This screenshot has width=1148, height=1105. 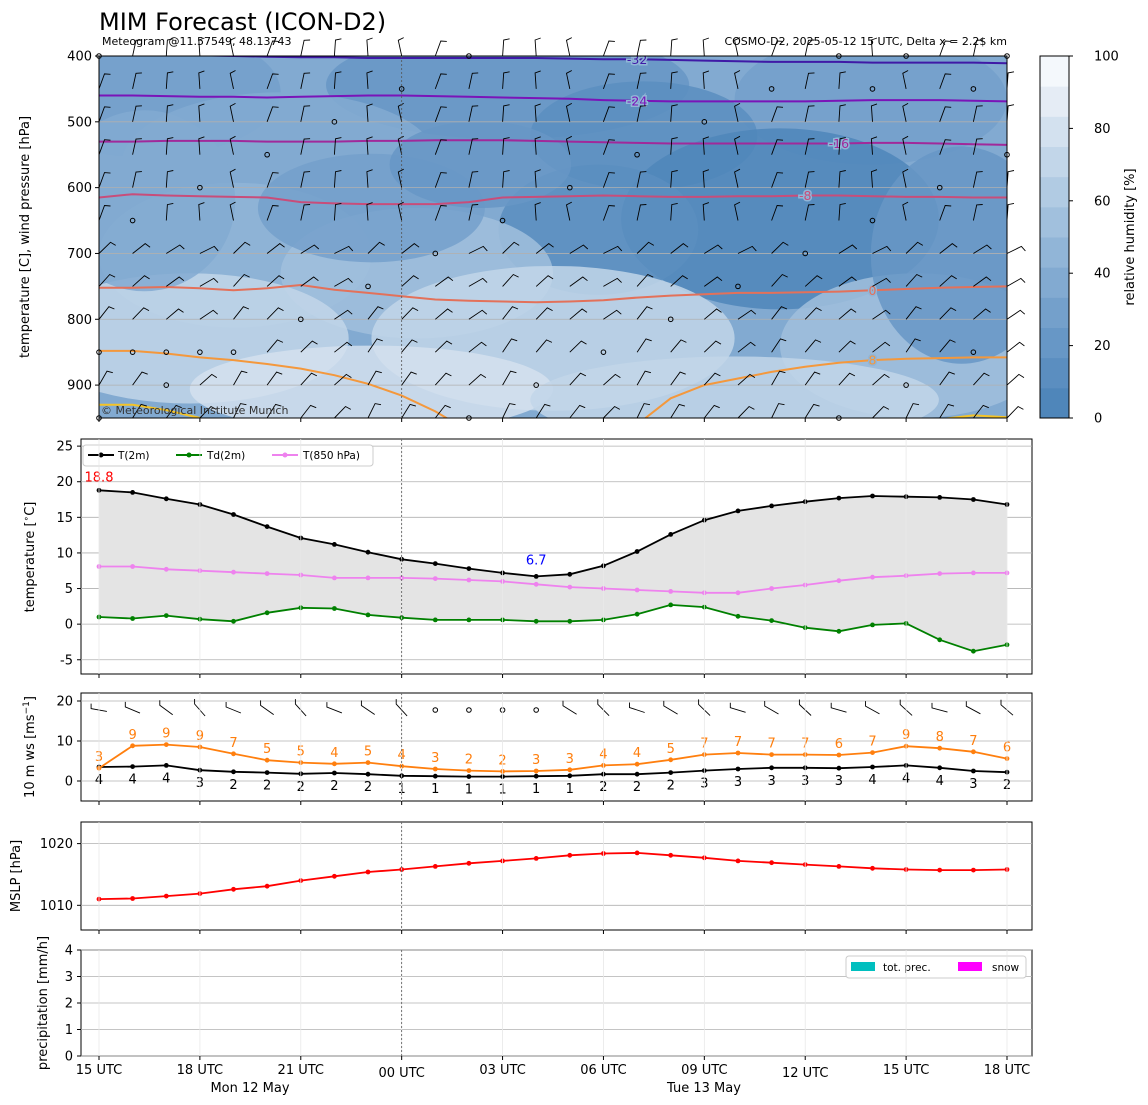 I want to click on wind-gridlines, so click(x=556, y=741).